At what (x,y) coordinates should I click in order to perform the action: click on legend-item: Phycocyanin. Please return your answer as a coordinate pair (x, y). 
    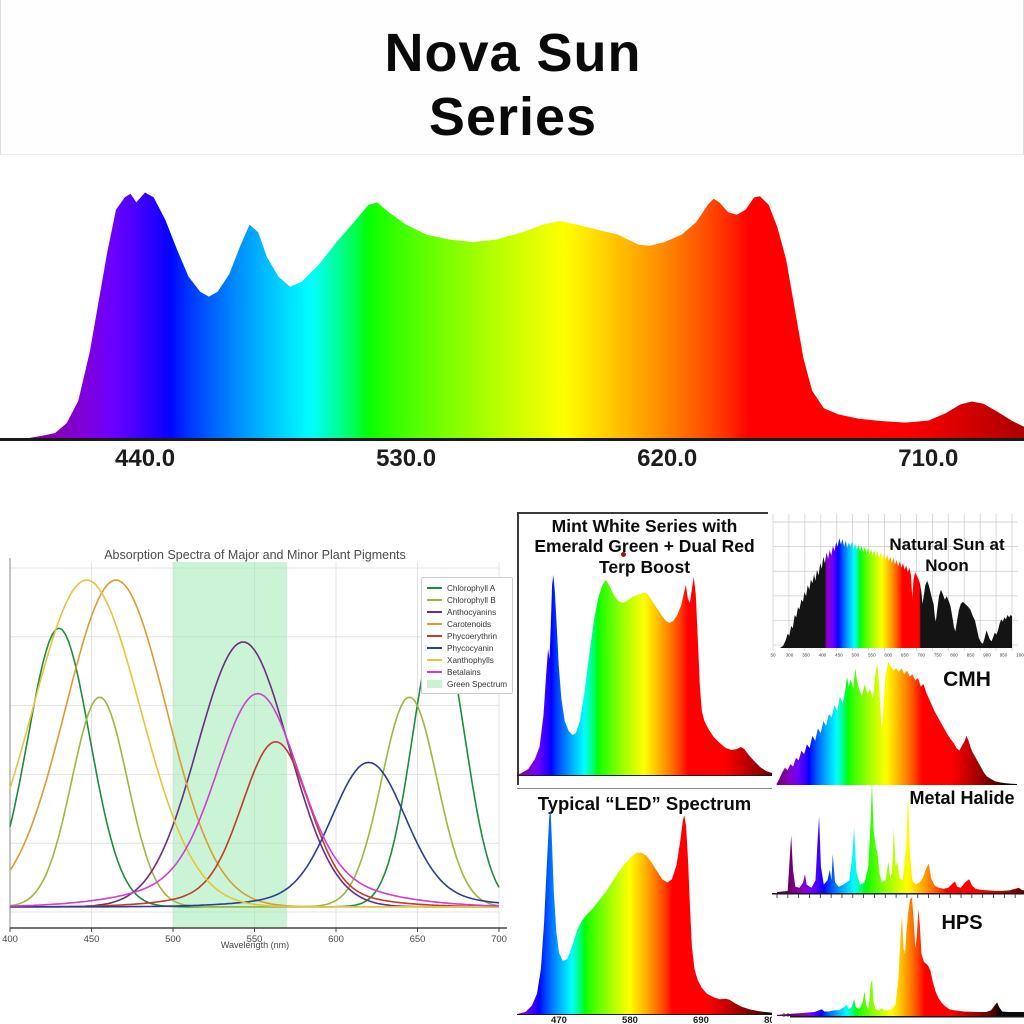
    Looking at the image, I should click on (467, 648).